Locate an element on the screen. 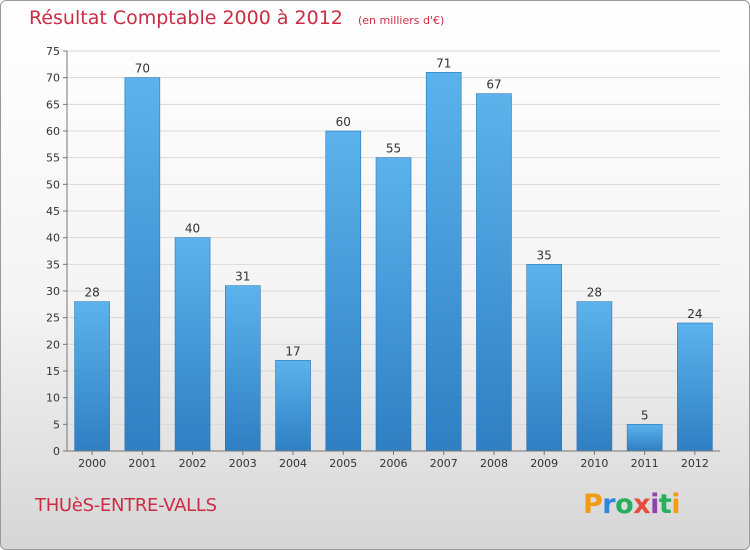  y-tick-label: 65 is located at coordinates (53, 104).